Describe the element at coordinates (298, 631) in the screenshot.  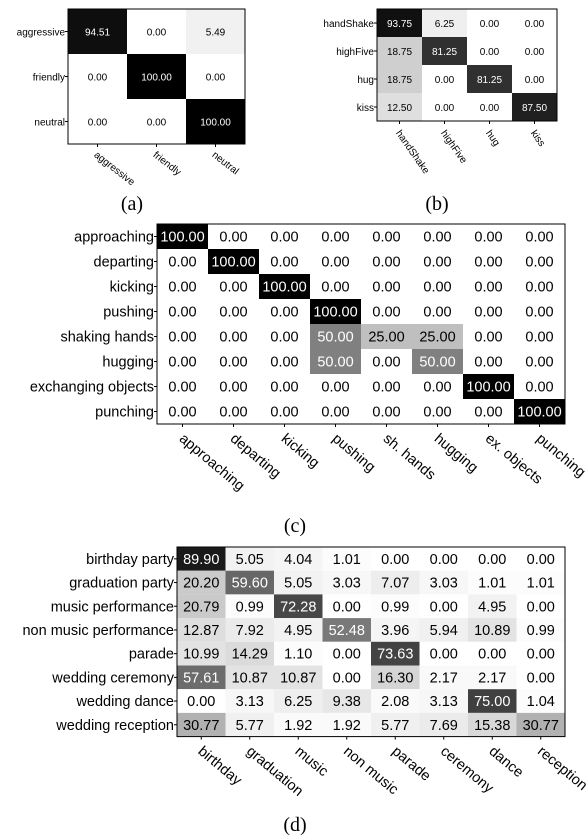
I see `cell-value-label: 4.95` at that location.